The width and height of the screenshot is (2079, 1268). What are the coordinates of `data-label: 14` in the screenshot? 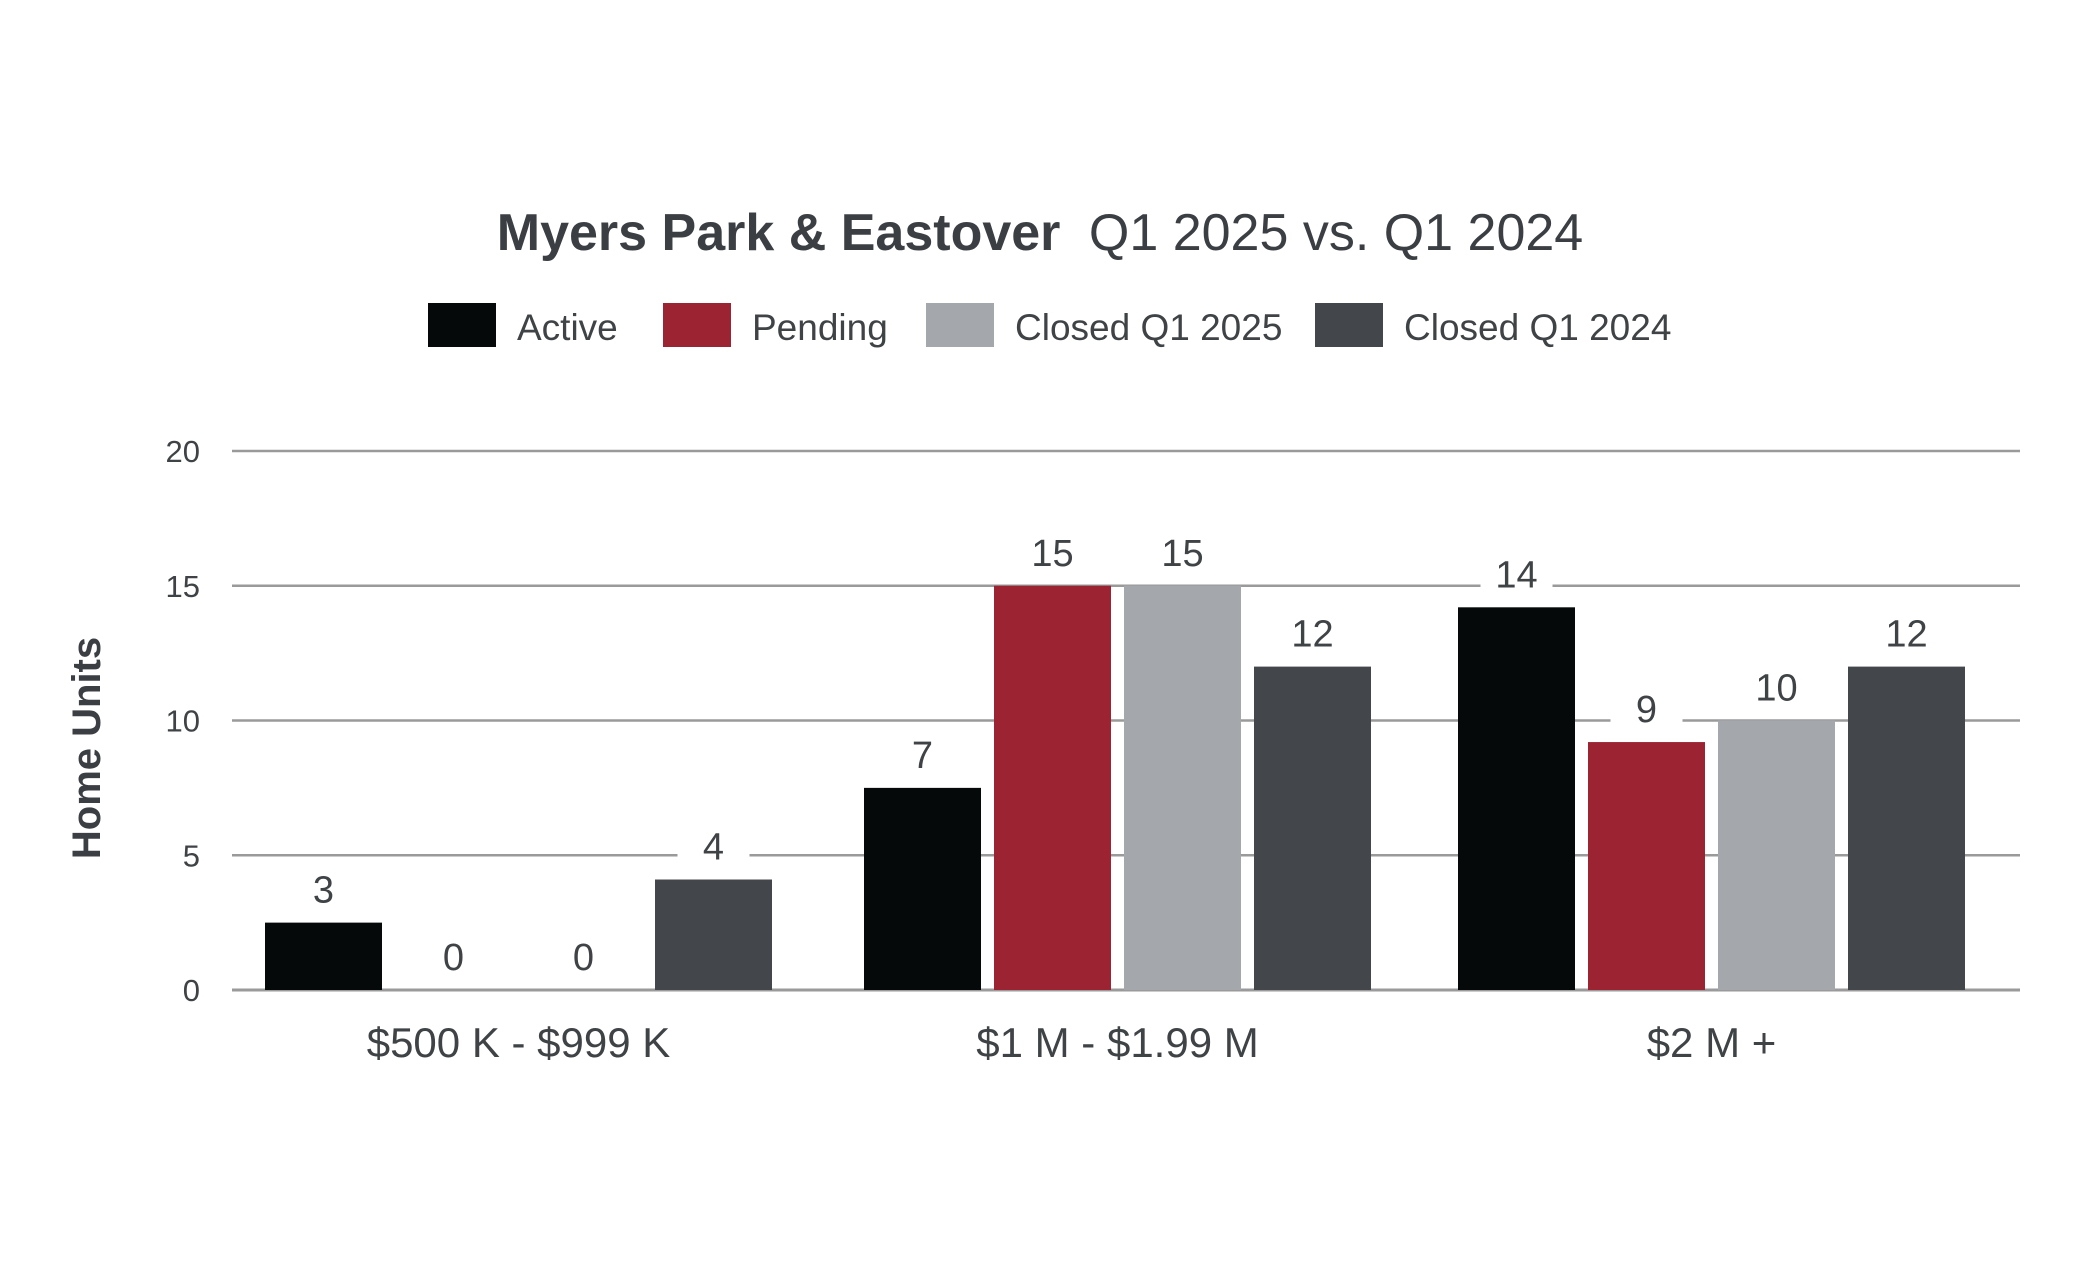 It's located at (1516, 575).